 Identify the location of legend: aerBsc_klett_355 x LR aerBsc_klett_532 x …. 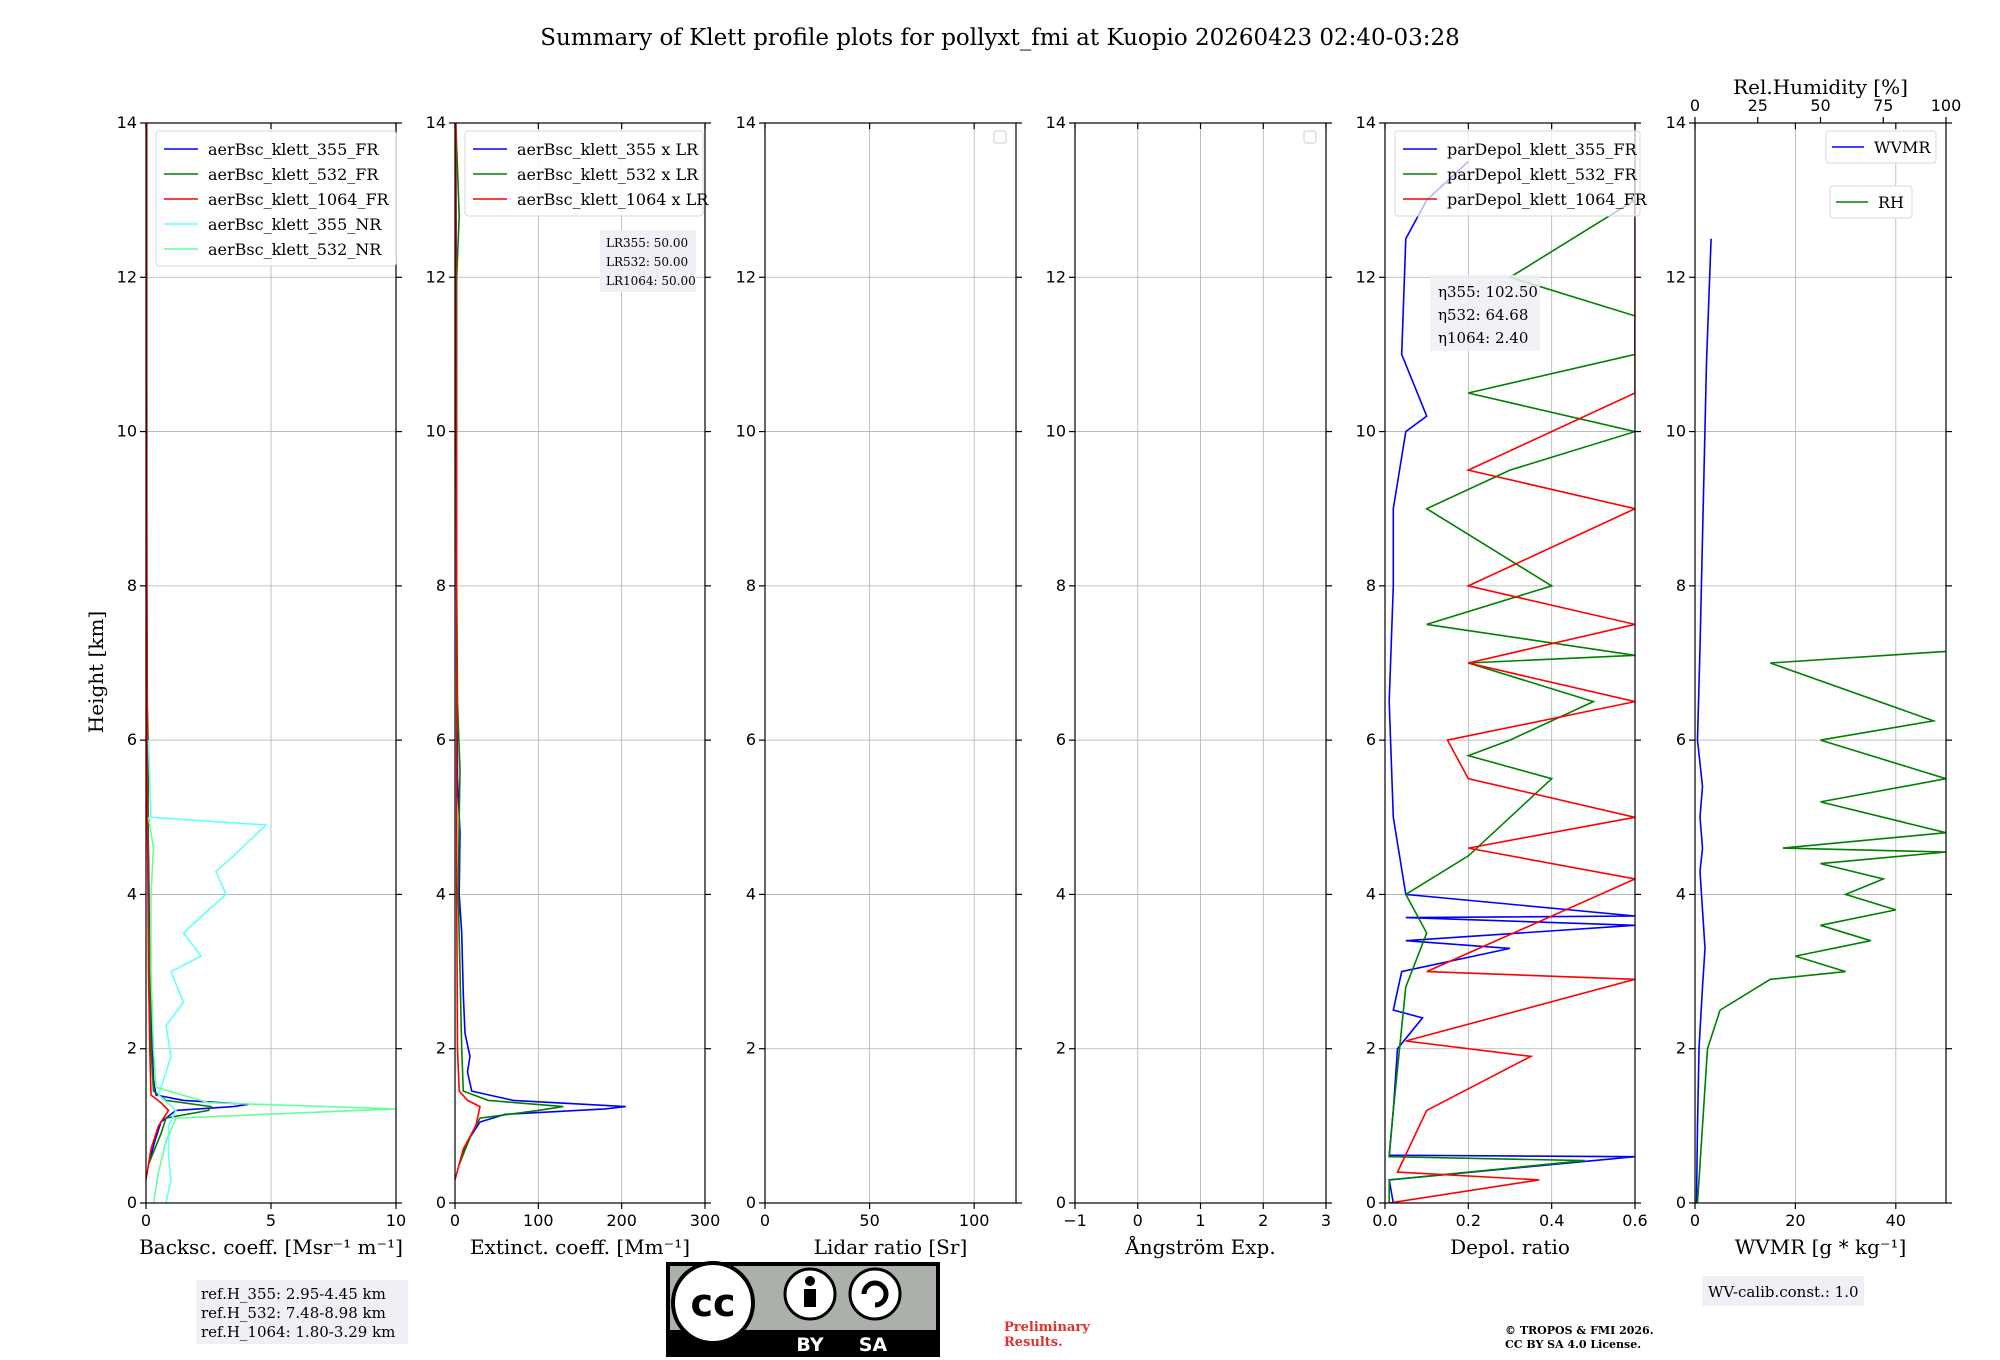
(586, 173).